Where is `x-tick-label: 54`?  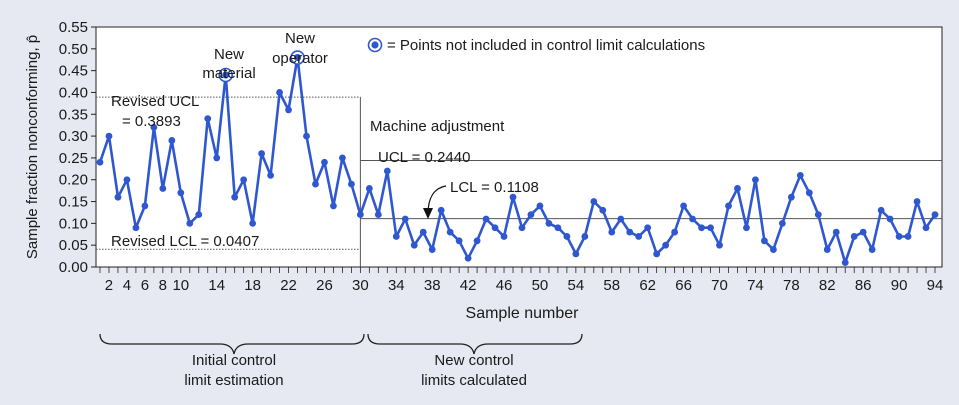
x-tick-label: 54 is located at coordinates (576, 285).